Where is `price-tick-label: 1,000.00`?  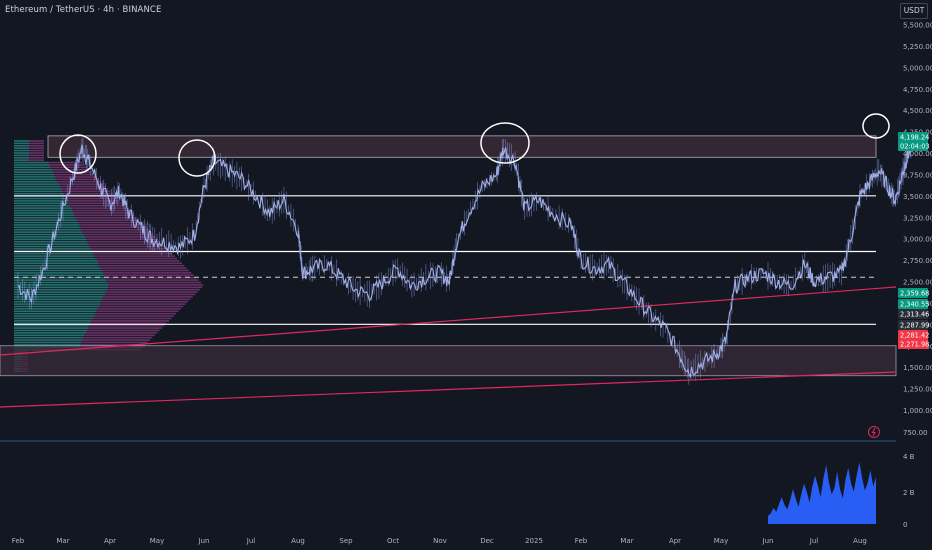 price-tick-label: 1,000.00 is located at coordinates (917, 411).